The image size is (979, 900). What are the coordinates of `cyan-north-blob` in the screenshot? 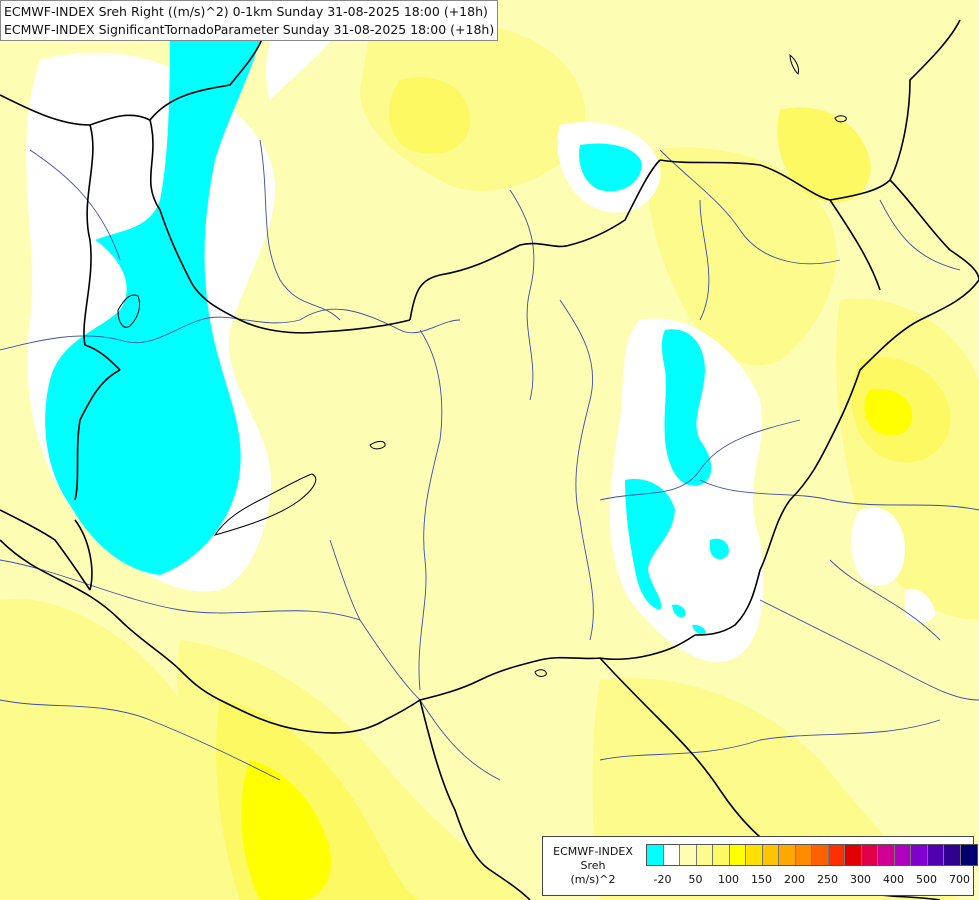 It's located at (610, 167).